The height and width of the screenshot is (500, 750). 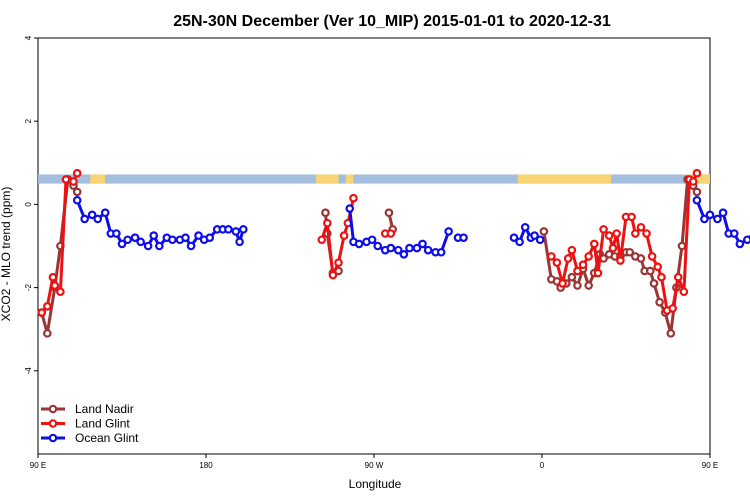 What do you see at coordinates (28, 204) in the screenshot?
I see `y-tick-label: 0` at bounding box center [28, 204].